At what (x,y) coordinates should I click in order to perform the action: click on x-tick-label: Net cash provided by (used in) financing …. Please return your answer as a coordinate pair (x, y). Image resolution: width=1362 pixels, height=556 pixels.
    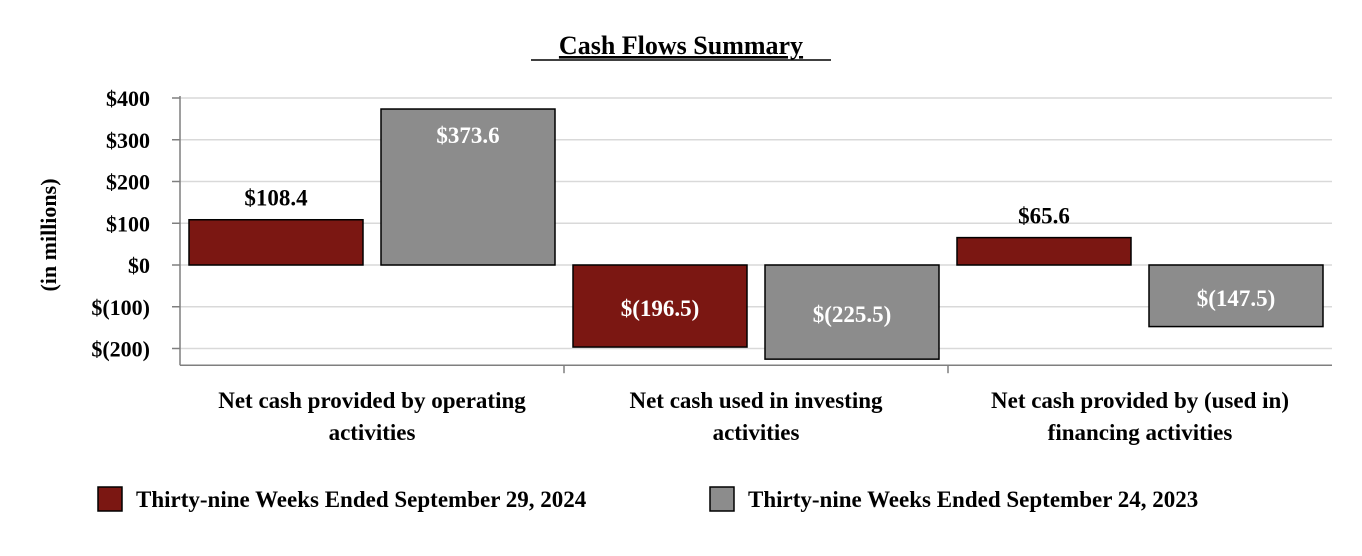
    Looking at the image, I should click on (1140, 416).